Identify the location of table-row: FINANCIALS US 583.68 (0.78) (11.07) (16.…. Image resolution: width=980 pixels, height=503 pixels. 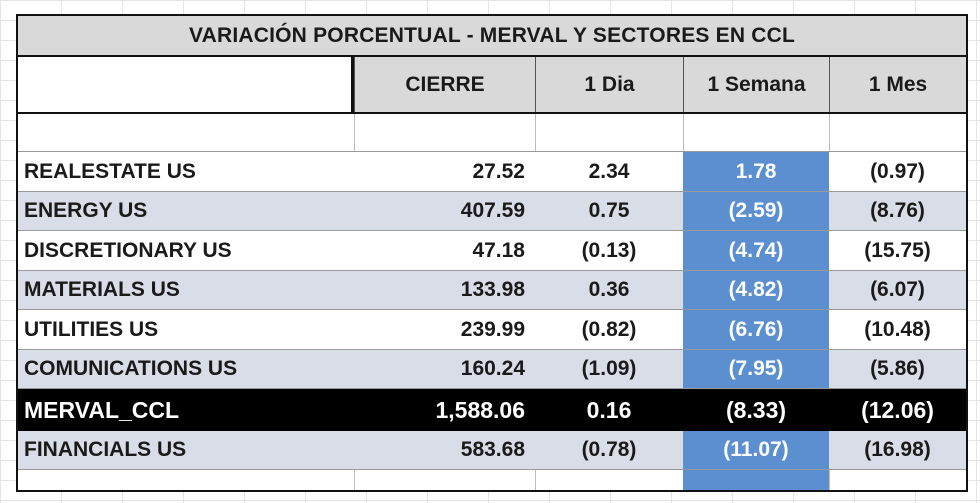
(492, 450).